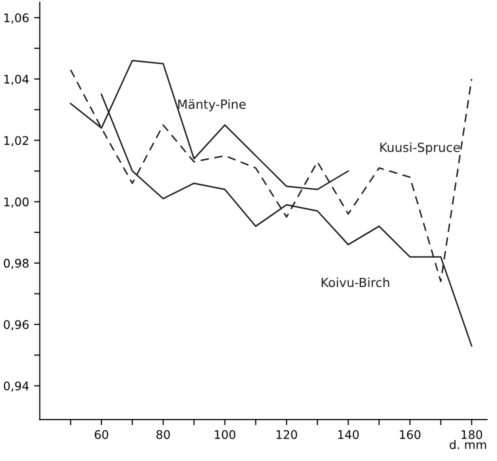  What do you see at coordinates (101, 435) in the screenshot?
I see `x-tick-label: 60` at bounding box center [101, 435].